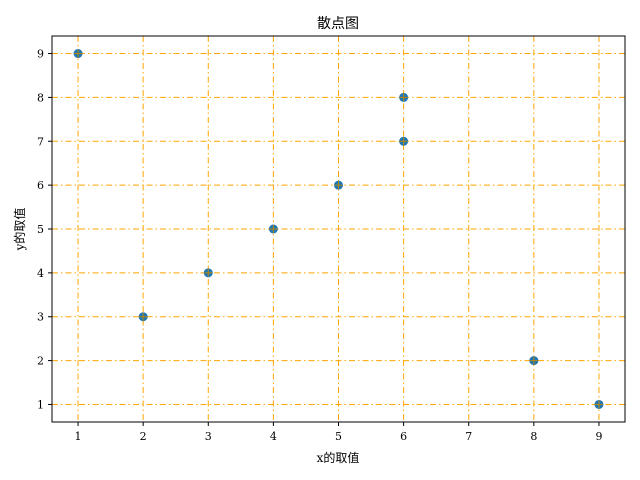 The width and height of the screenshot is (640, 480). I want to click on y-tick-labels: 1 2 3 4 5 6 7 8 9, so click(40, 230).